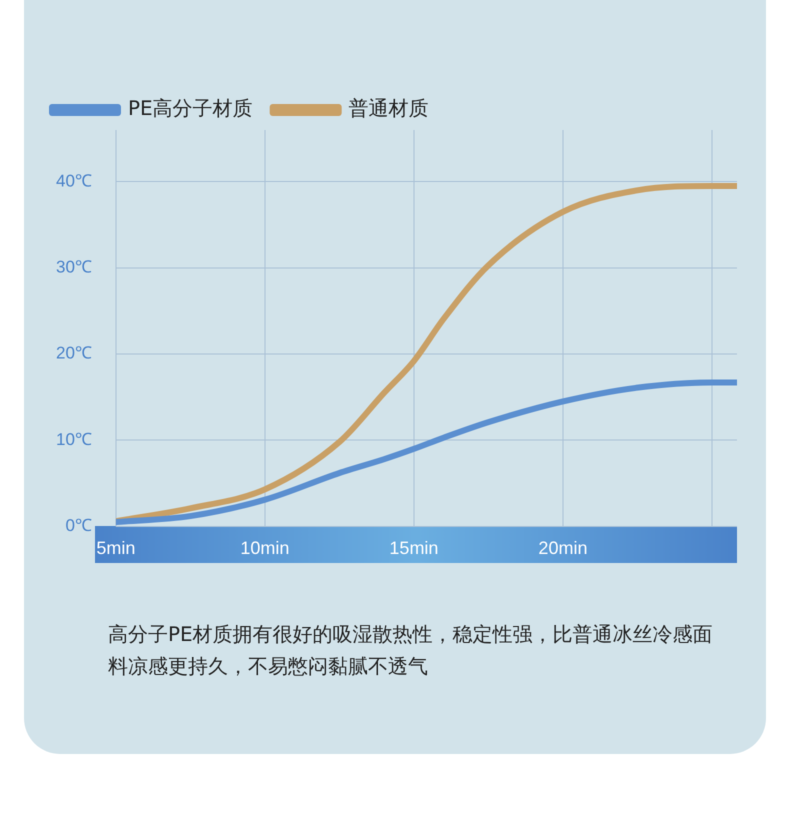 Image resolution: width=790 pixels, height=838 pixels. What do you see at coordinates (116, 548) in the screenshot?
I see `x-tick-label: 5min` at bounding box center [116, 548].